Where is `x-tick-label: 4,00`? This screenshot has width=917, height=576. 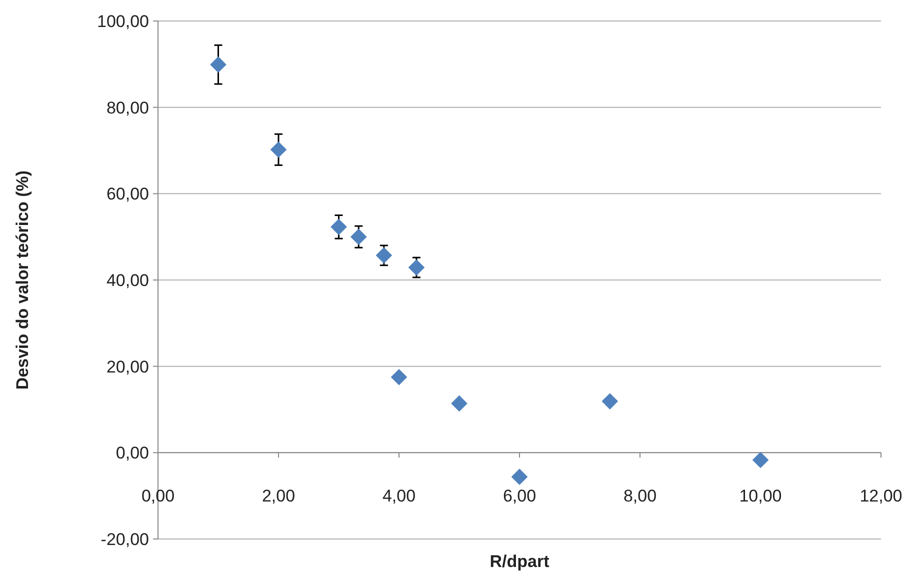
x-tick-label: 4,00 is located at coordinates (399, 496).